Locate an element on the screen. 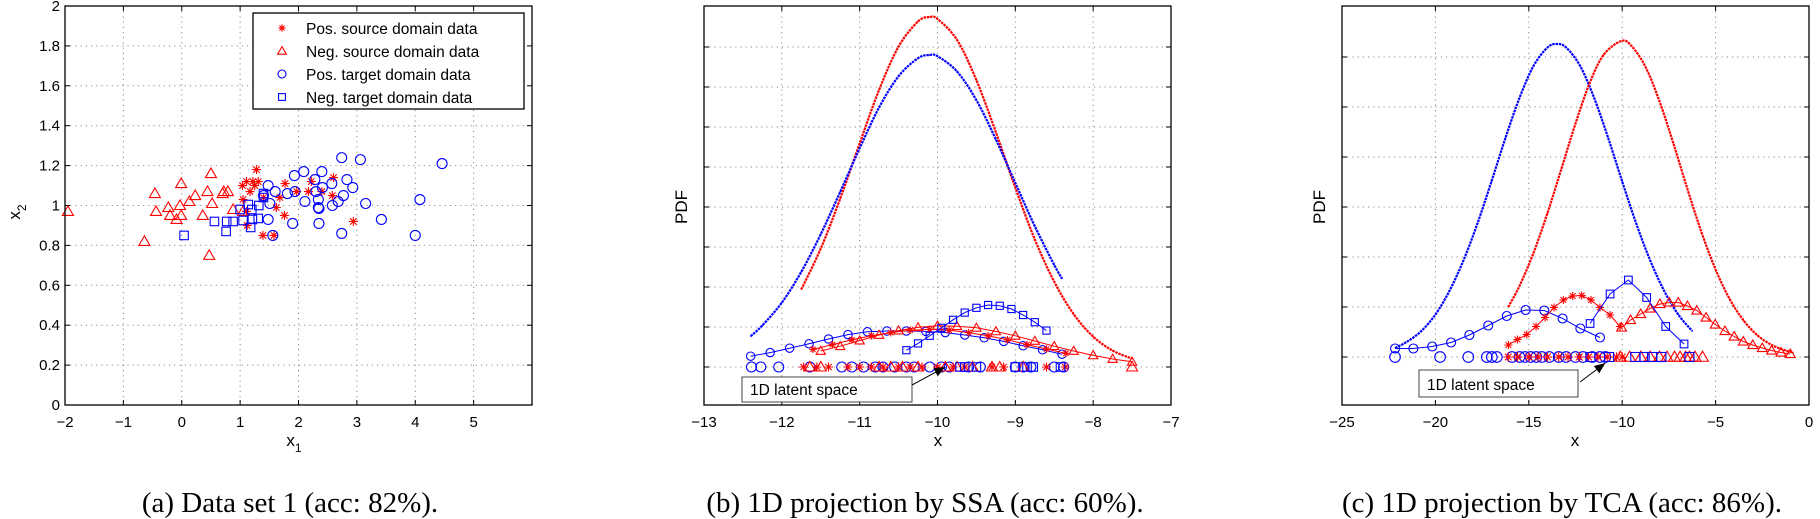 Image resolution: width=1820 pixels, height=519 pixels. series-9-square is located at coordinates (1010, 367).